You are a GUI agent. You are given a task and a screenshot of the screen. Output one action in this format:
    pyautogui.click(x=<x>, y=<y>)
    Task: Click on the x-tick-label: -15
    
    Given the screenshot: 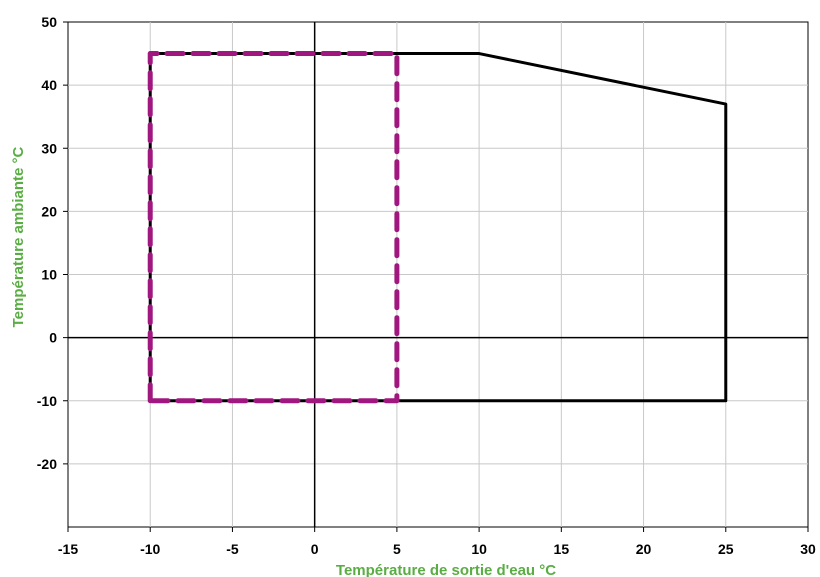 What is the action you would take?
    pyautogui.click(x=68, y=549)
    